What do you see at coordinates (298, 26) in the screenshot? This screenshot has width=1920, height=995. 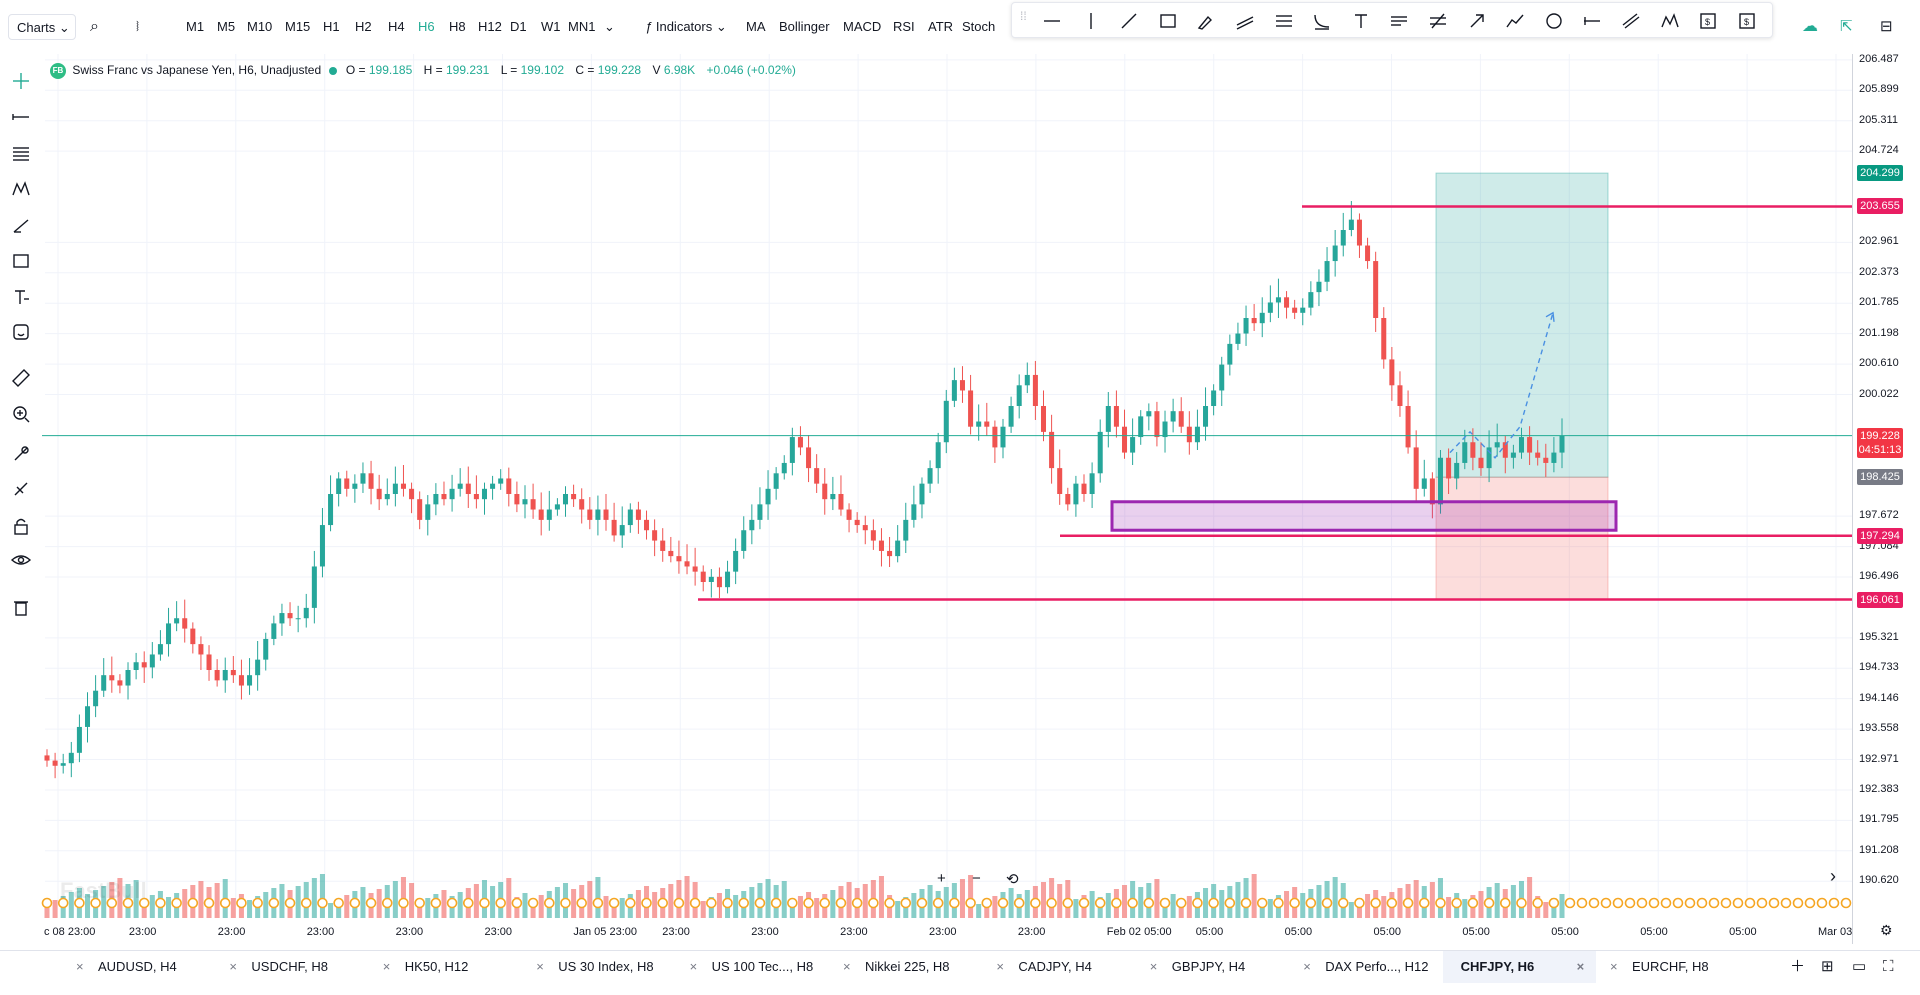 I see `timeframe-m15: M15` at bounding box center [298, 26].